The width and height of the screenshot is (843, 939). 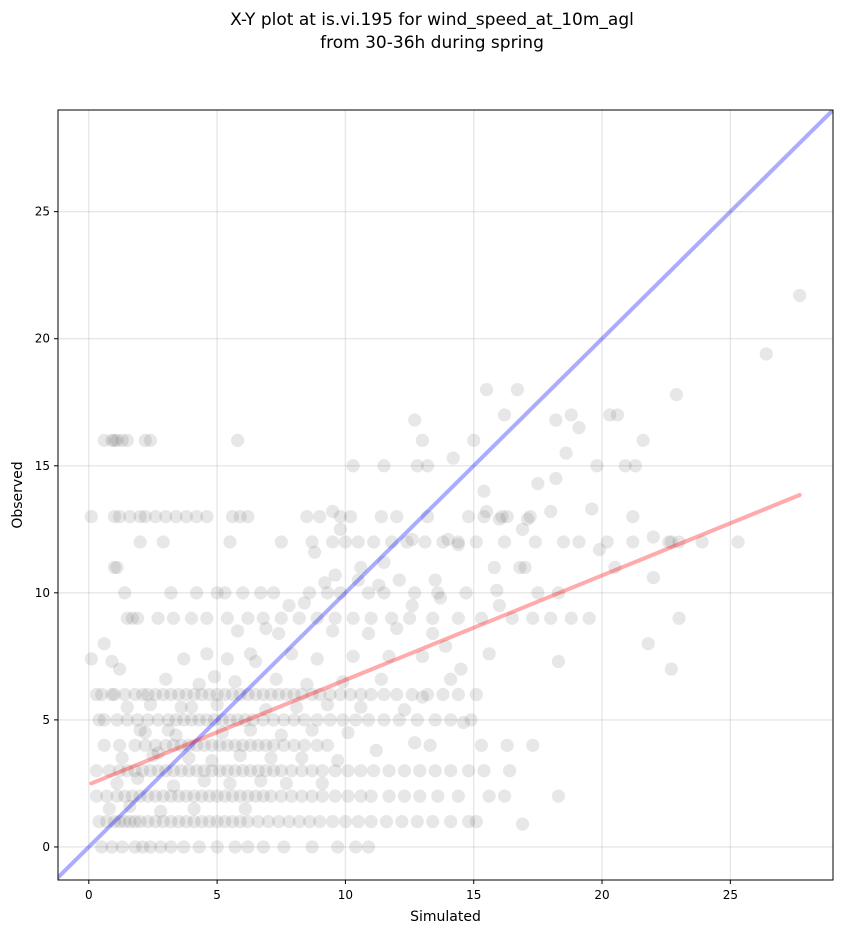 What do you see at coordinates (18, 494) in the screenshot?
I see `y-axis-label: Observed` at bounding box center [18, 494].